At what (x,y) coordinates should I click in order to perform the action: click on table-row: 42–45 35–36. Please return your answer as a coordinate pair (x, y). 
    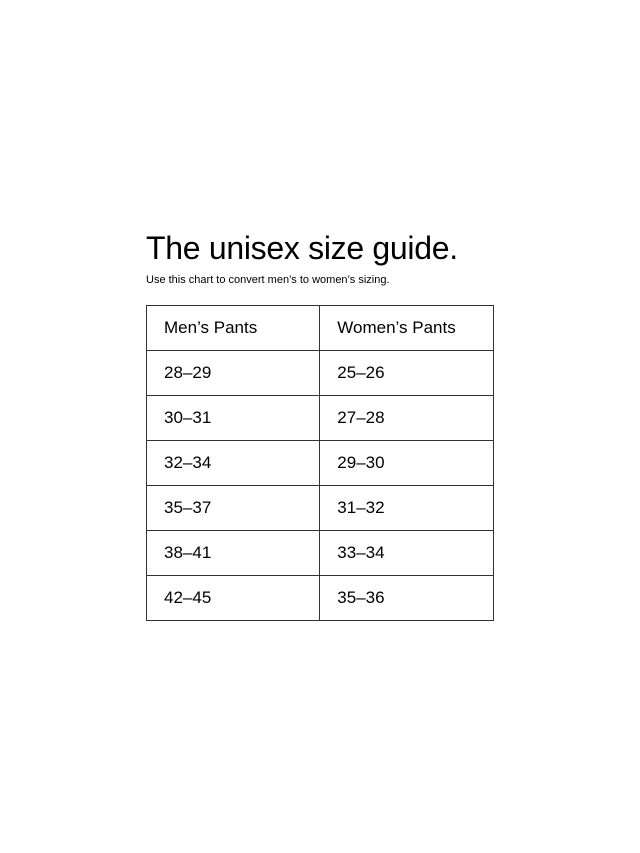
    Looking at the image, I should click on (319, 598).